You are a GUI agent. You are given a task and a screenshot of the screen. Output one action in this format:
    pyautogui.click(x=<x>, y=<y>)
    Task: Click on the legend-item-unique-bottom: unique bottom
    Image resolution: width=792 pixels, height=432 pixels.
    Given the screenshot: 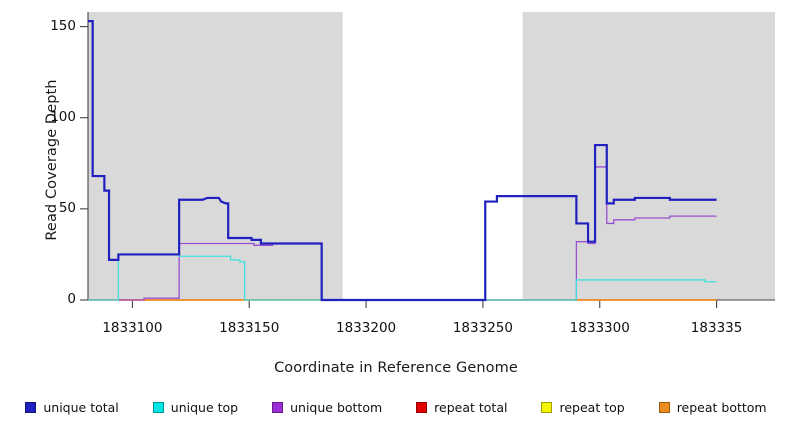 What is the action you would take?
    pyautogui.click(x=327, y=407)
    